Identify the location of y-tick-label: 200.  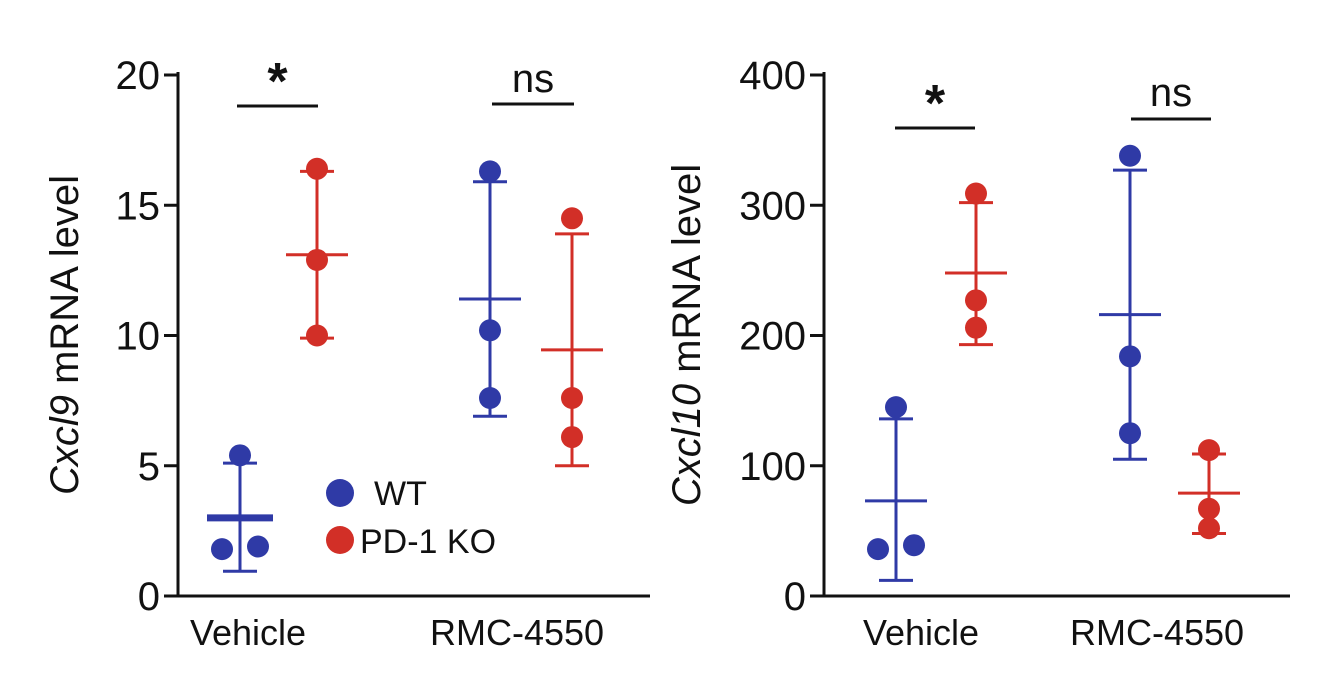
(772, 337).